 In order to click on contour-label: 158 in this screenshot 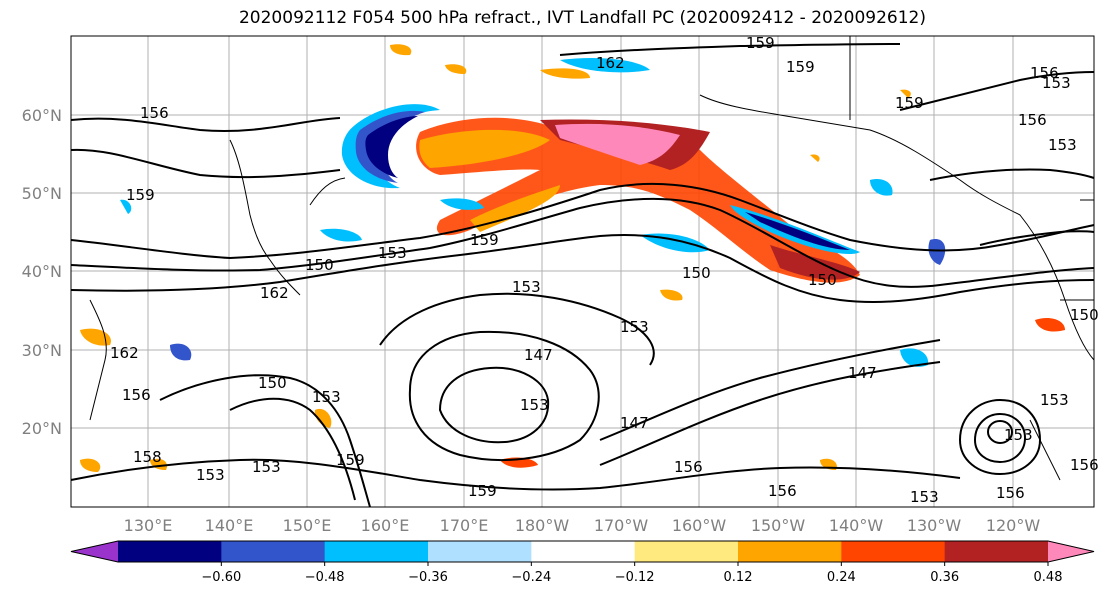, I will do `click(147, 457)`.